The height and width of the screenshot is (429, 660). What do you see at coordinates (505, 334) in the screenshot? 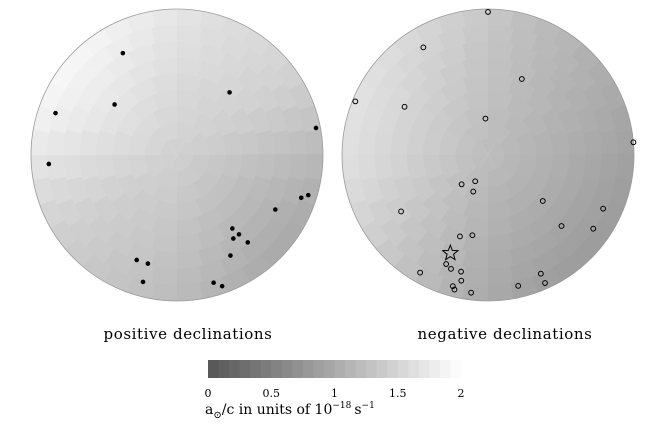
I see `panel-label-negative: negative declinations` at bounding box center [505, 334].